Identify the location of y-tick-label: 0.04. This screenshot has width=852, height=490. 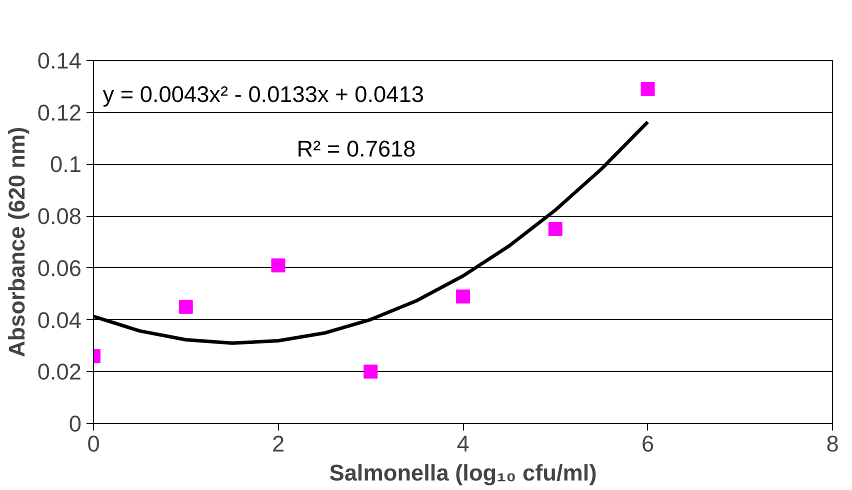
(59, 319).